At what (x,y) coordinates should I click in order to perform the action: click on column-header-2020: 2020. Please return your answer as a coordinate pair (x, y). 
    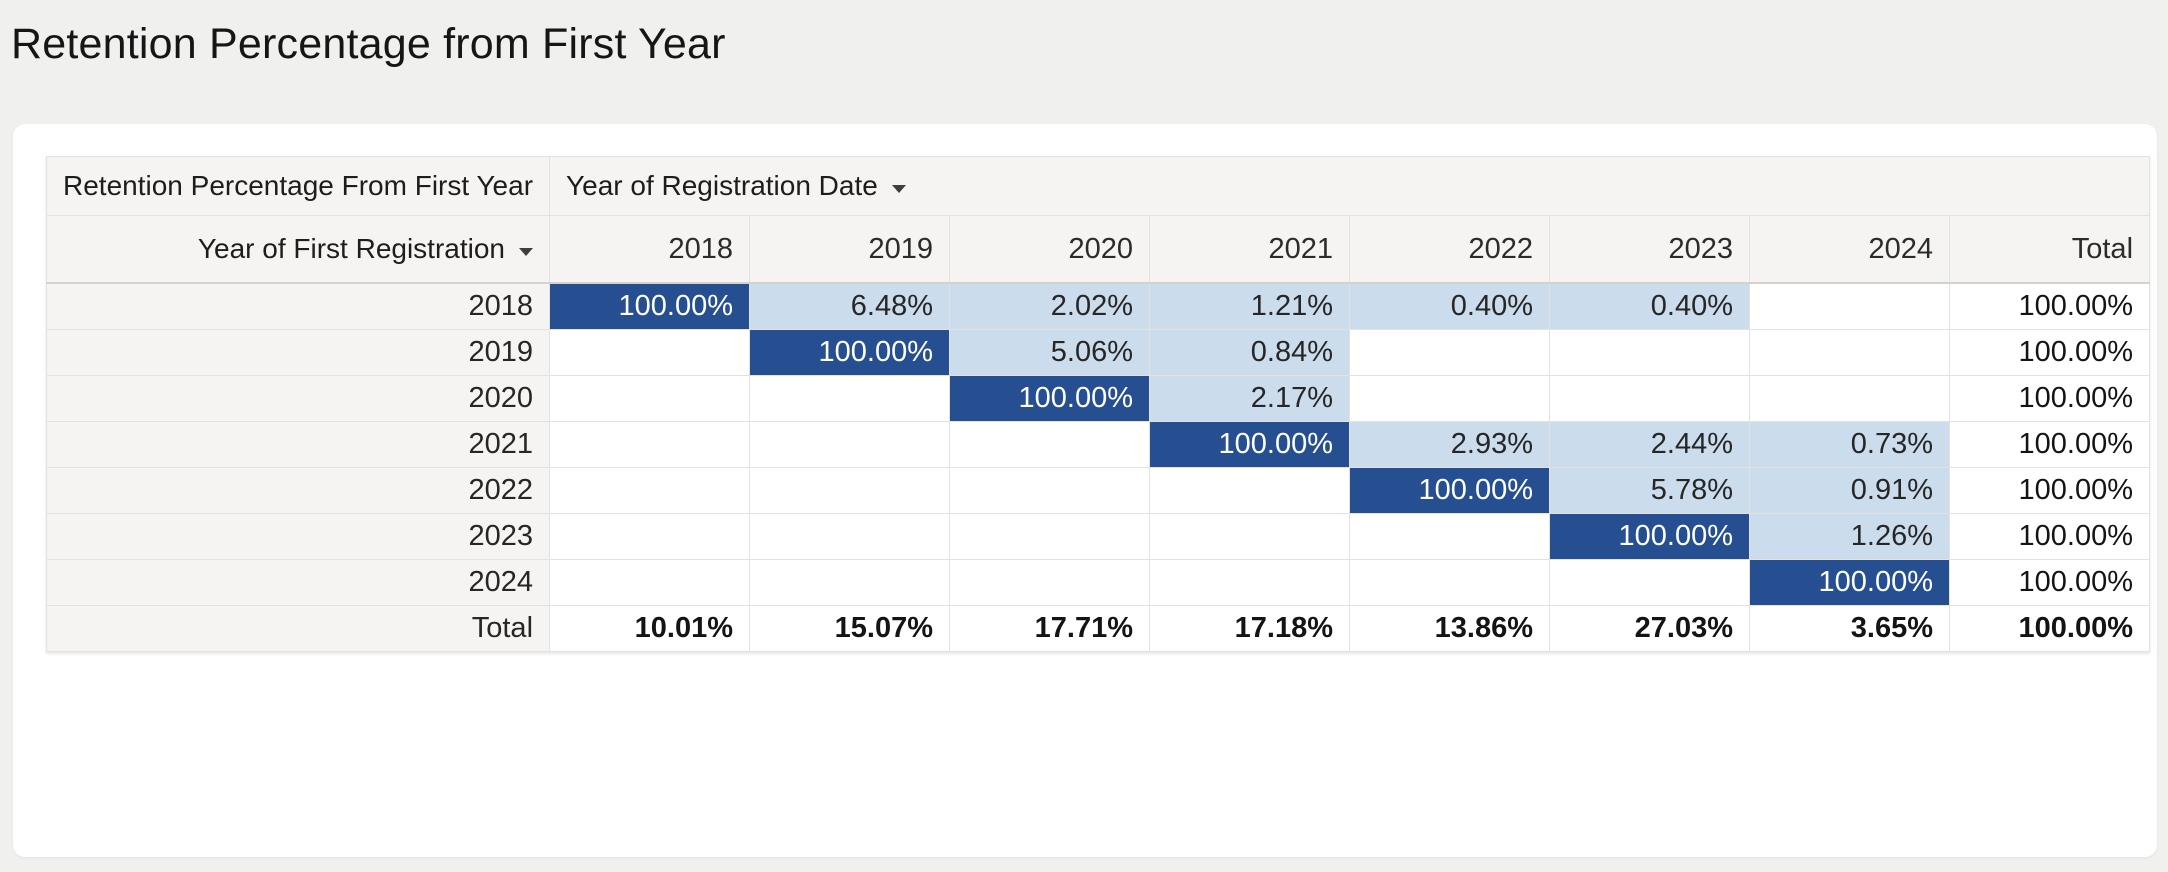
    Looking at the image, I should click on (1050, 249).